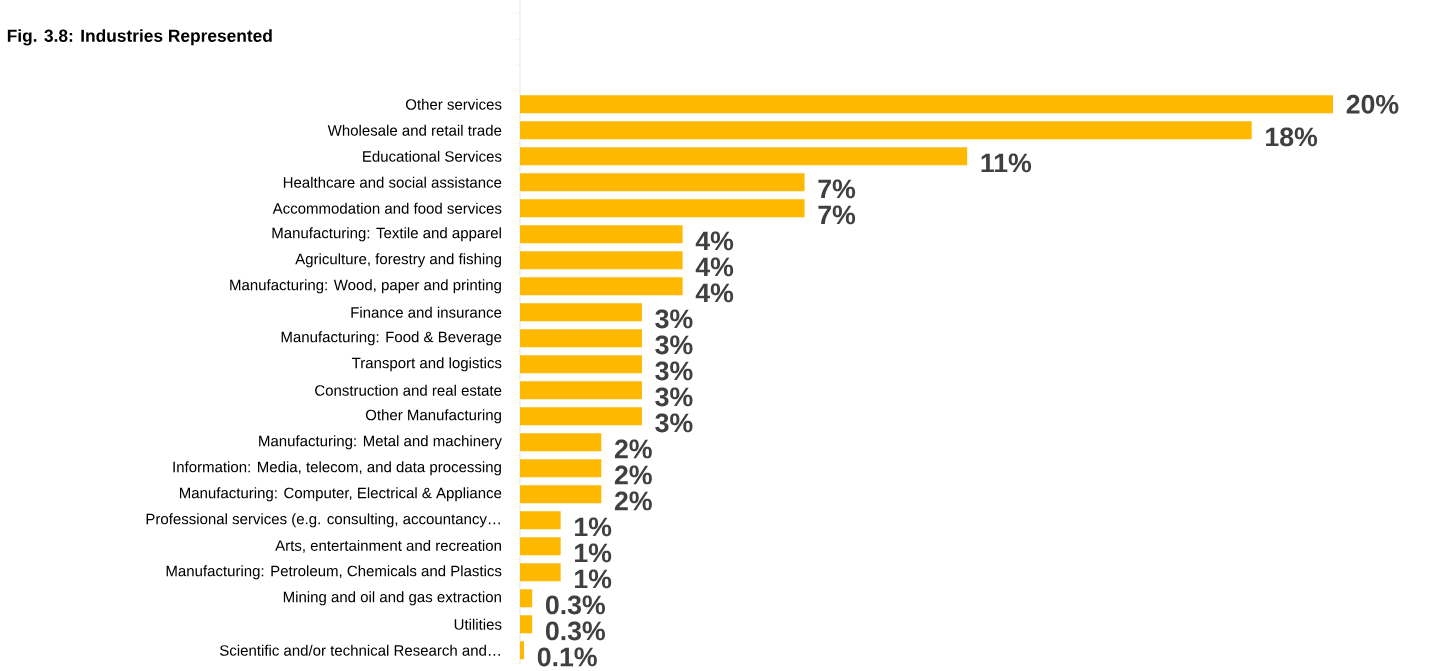  Describe the element at coordinates (388, 546) in the screenshot. I see `y-tick-label: Arts, entertainment and recreation` at that location.